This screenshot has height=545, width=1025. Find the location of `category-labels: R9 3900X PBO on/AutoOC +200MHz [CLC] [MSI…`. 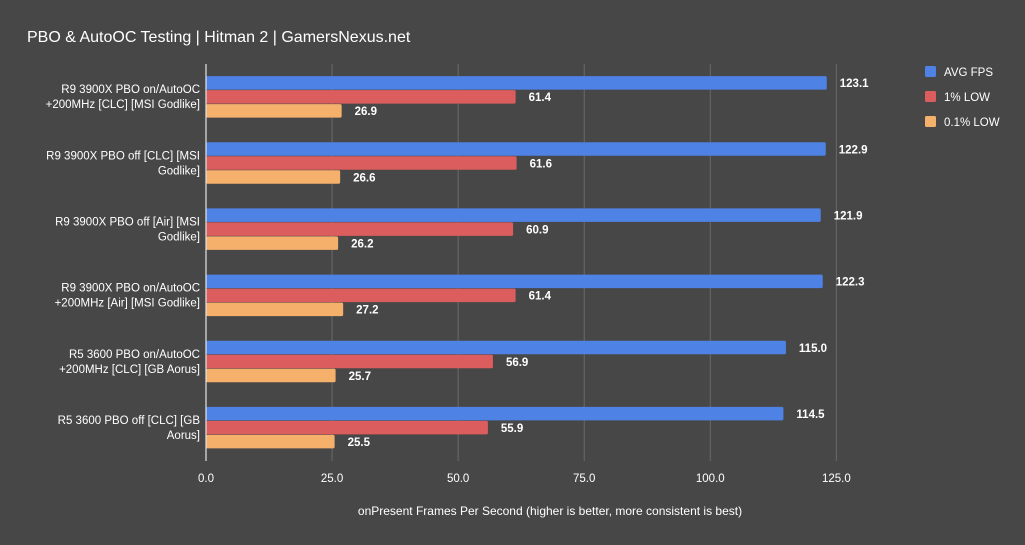

category-labels: R9 3900X PBO on/AutoOC +200MHz [CLC] [MSI… is located at coordinates (123, 263).